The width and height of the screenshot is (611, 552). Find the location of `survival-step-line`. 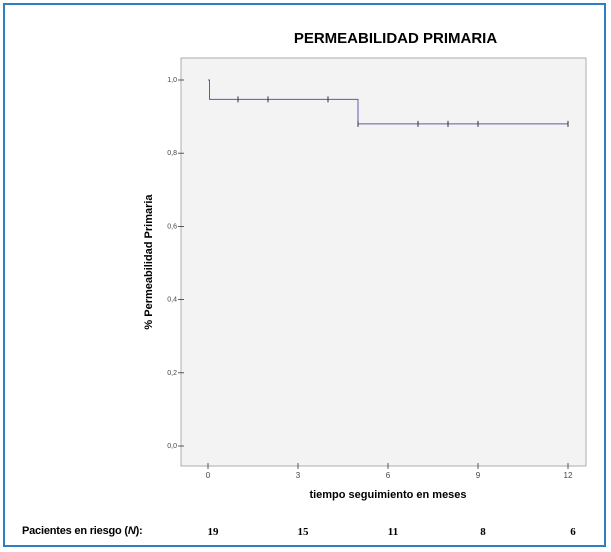

survival-step-line is located at coordinates (388, 102).